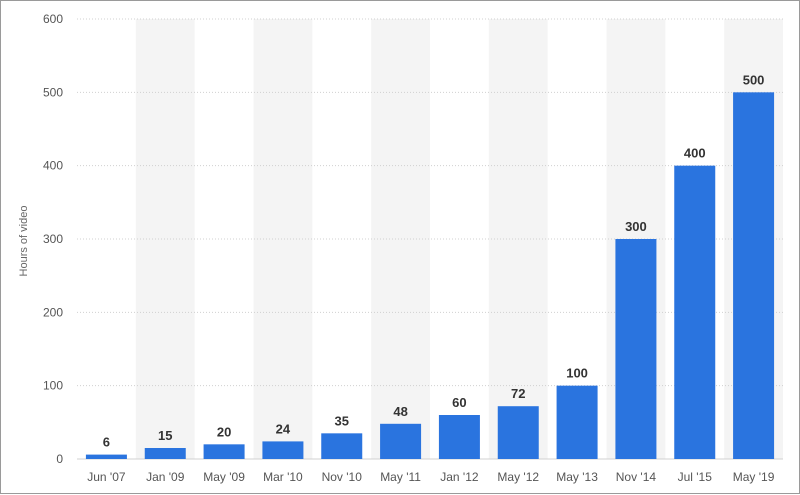  What do you see at coordinates (518, 393) in the screenshot?
I see `data-label: 72` at bounding box center [518, 393].